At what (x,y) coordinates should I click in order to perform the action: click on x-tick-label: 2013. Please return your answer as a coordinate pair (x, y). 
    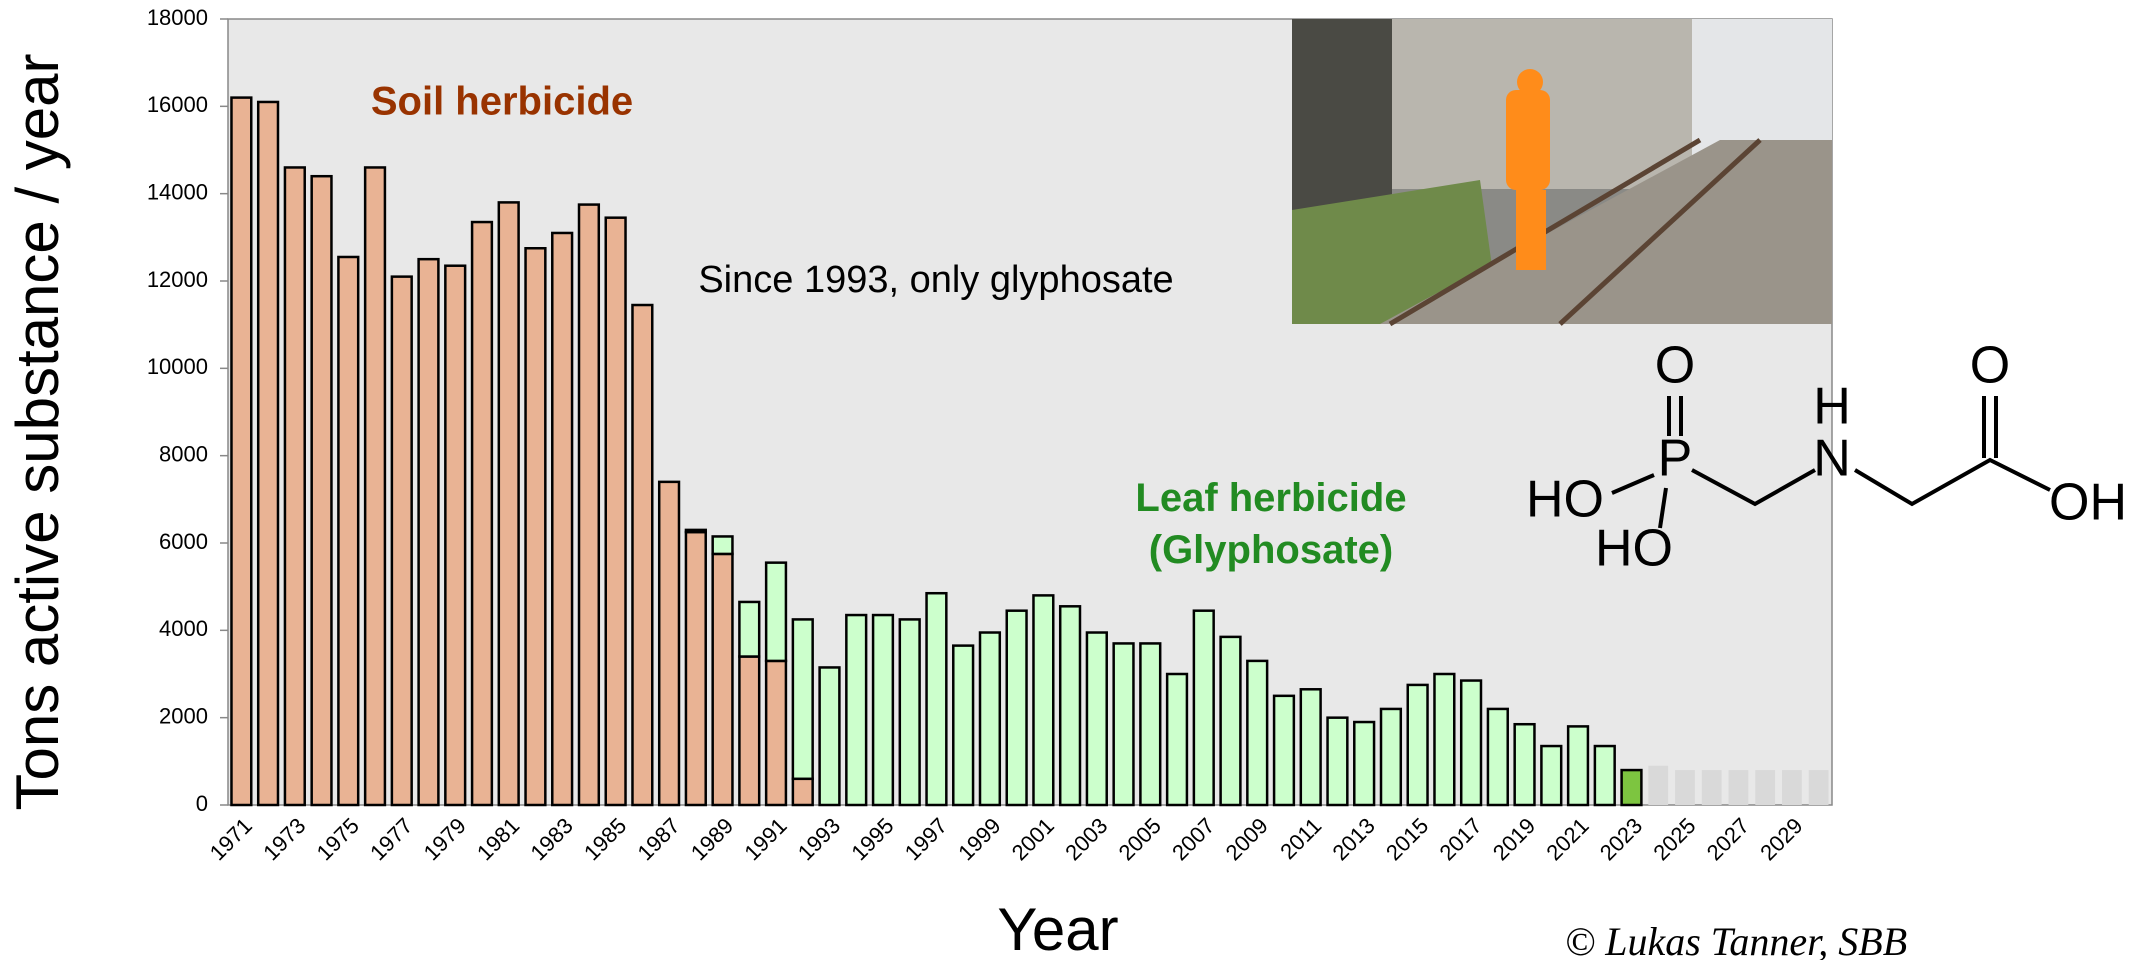
    Looking at the image, I should click on (1354, 839).